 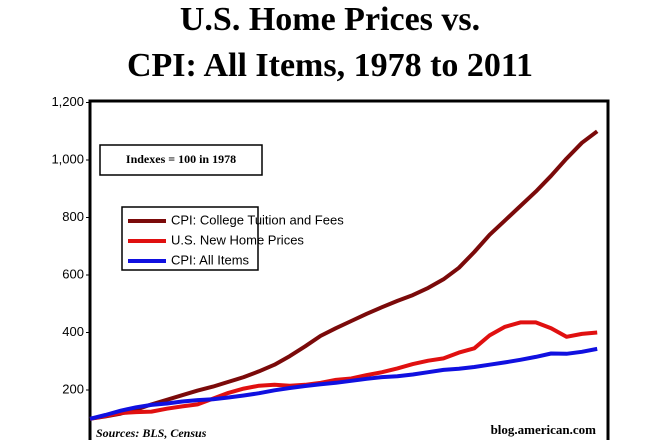 What do you see at coordinates (67, 158) in the screenshot?
I see `y-tick-label: 1,000` at bounding box center [67, 158].